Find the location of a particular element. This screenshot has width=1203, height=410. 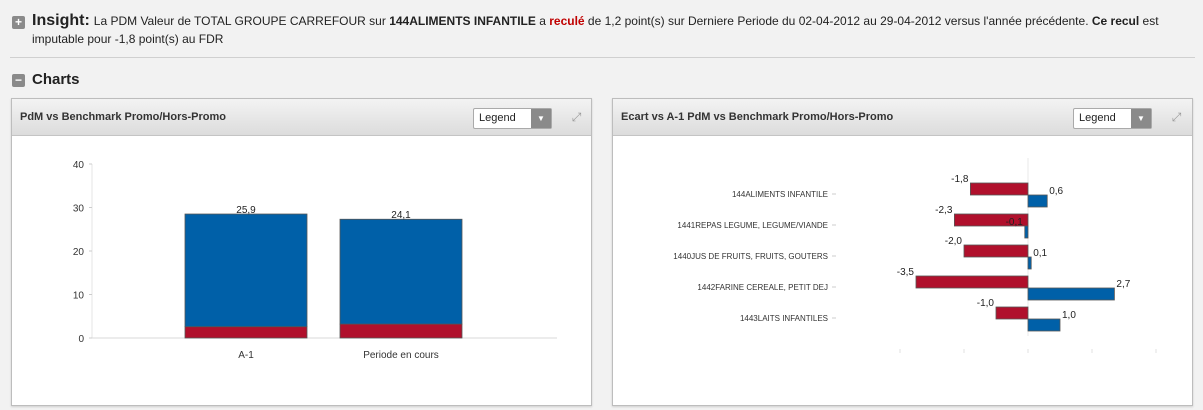

data-label: -1,0 is located at coordinates (986, 303).